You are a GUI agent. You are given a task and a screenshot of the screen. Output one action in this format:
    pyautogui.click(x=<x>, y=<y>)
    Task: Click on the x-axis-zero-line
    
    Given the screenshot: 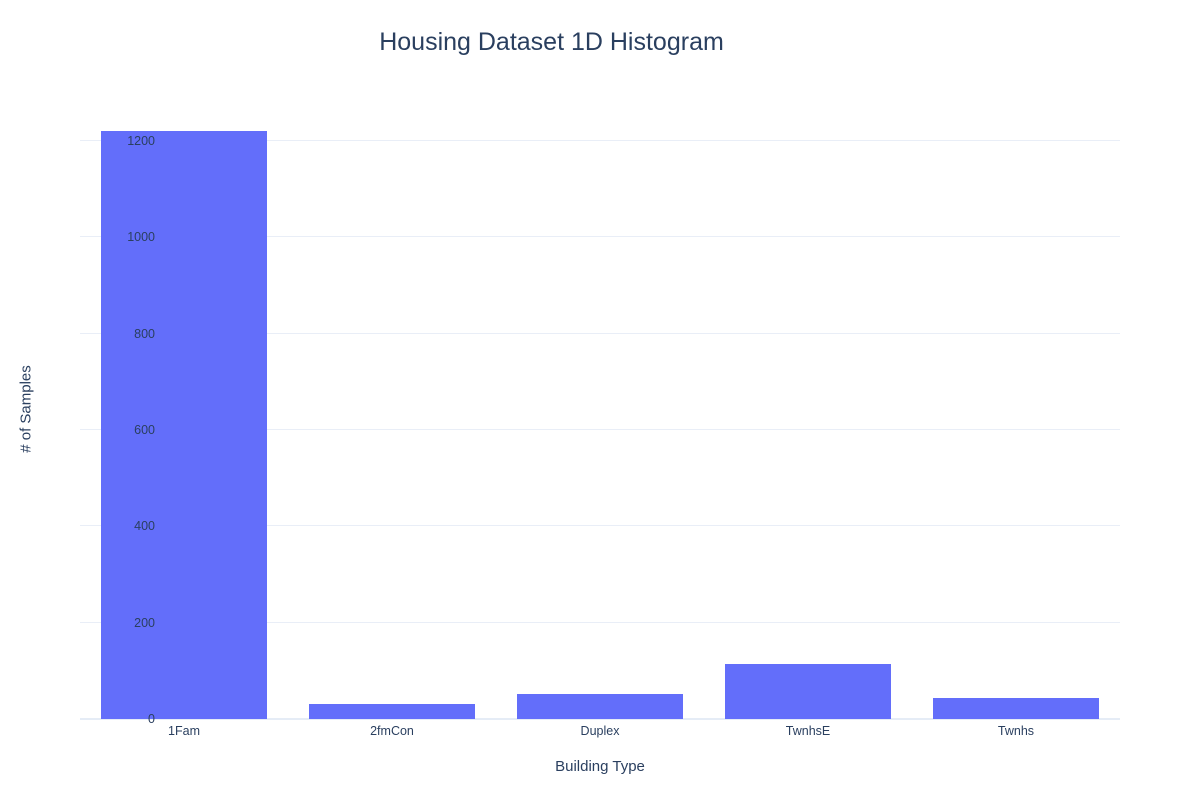 What is the action you would take?
    pyautogui.click(x=600, y=719)
    